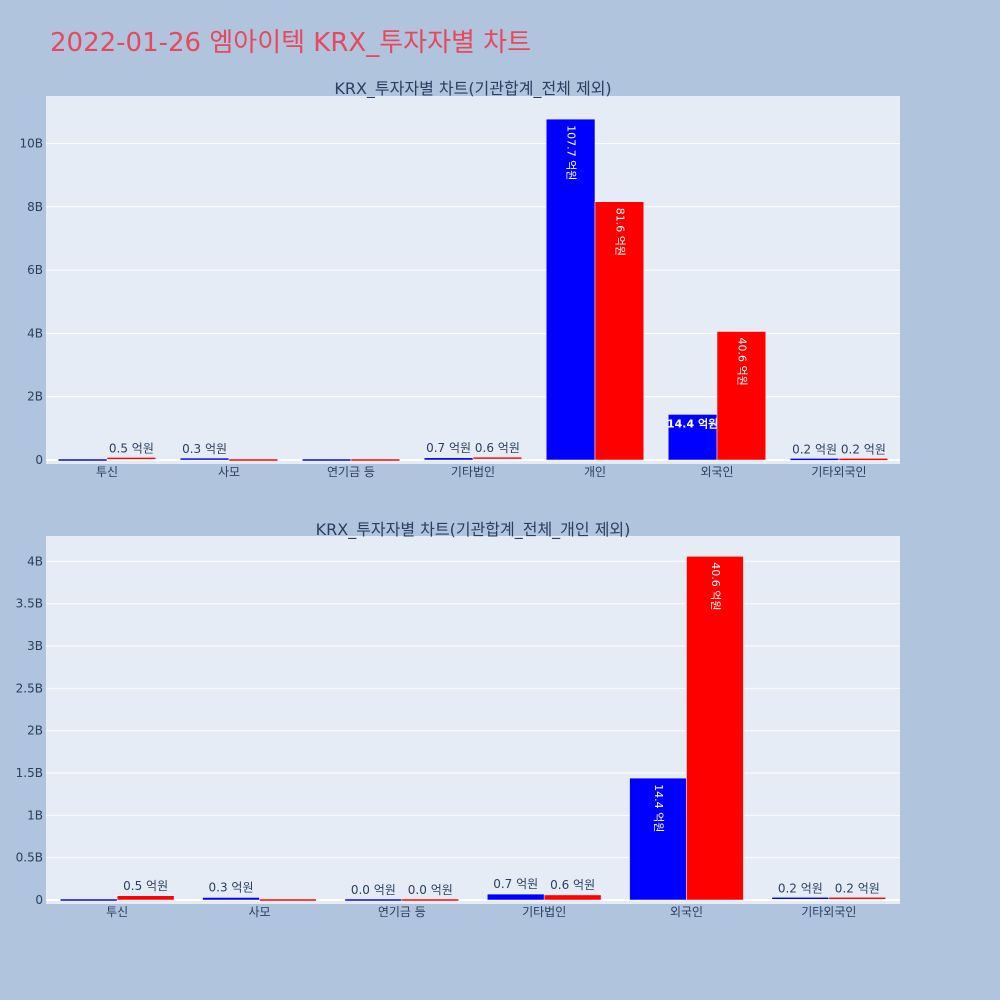 The width and height of the screenshot is (1000, 1000). I want to click on data-label: 81.6 억원, so click(619, 232).